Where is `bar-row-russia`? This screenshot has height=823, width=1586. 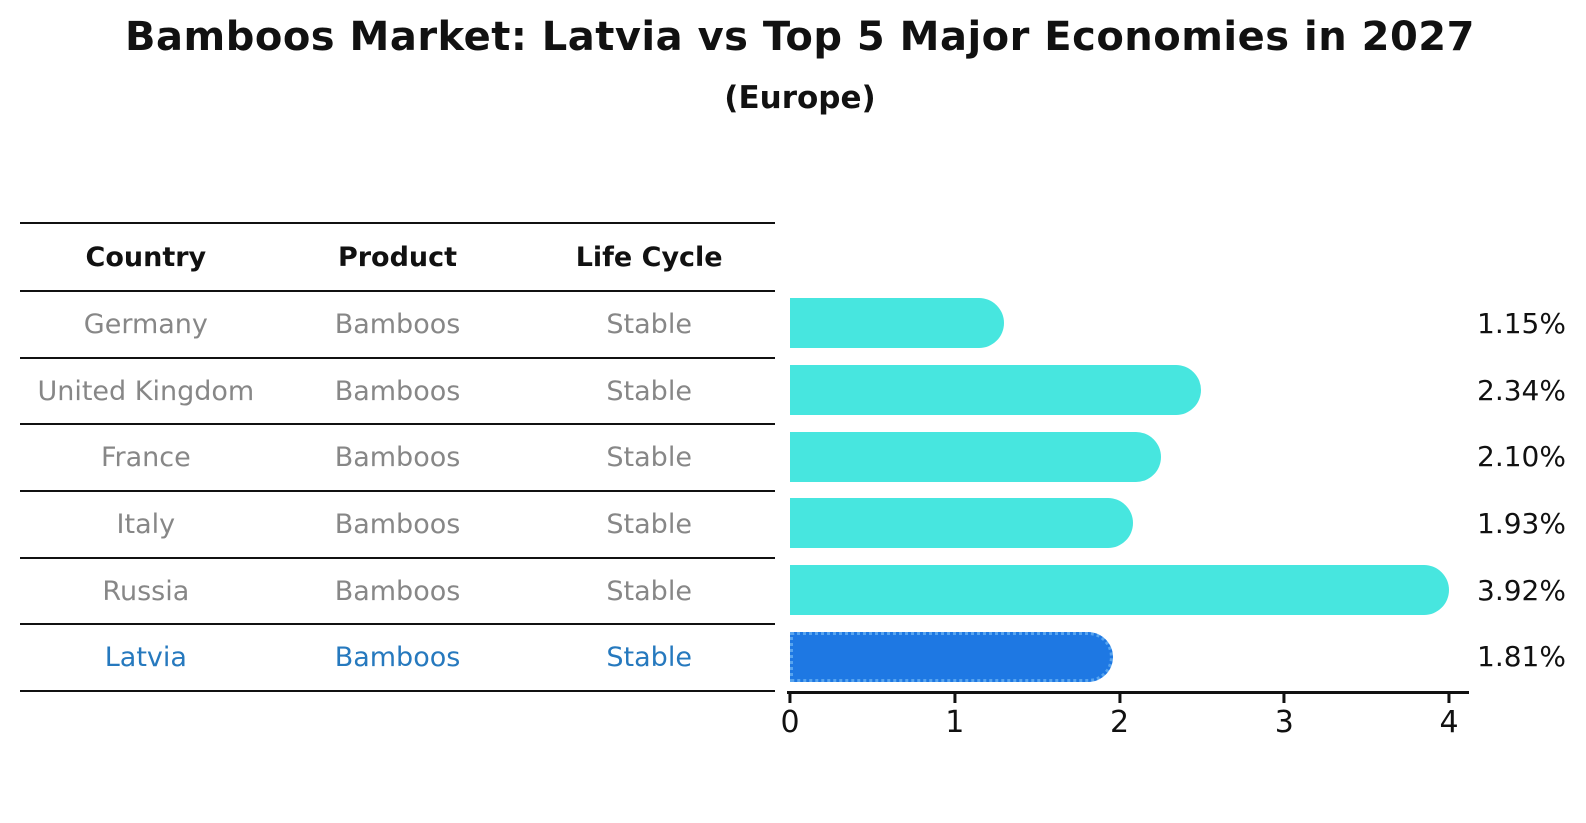 bar-row-russia is located at coordinates (1119, 590).